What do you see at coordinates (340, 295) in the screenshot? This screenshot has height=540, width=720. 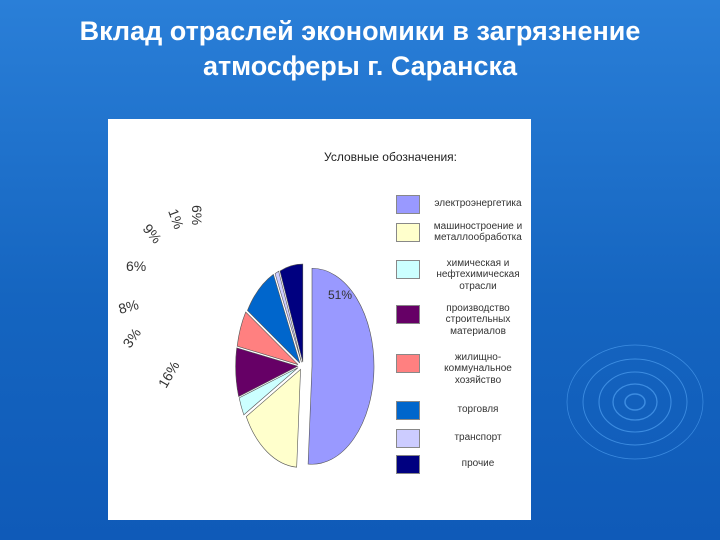 I see `pie-data-label: 51%` at bounding box center [340, 295].